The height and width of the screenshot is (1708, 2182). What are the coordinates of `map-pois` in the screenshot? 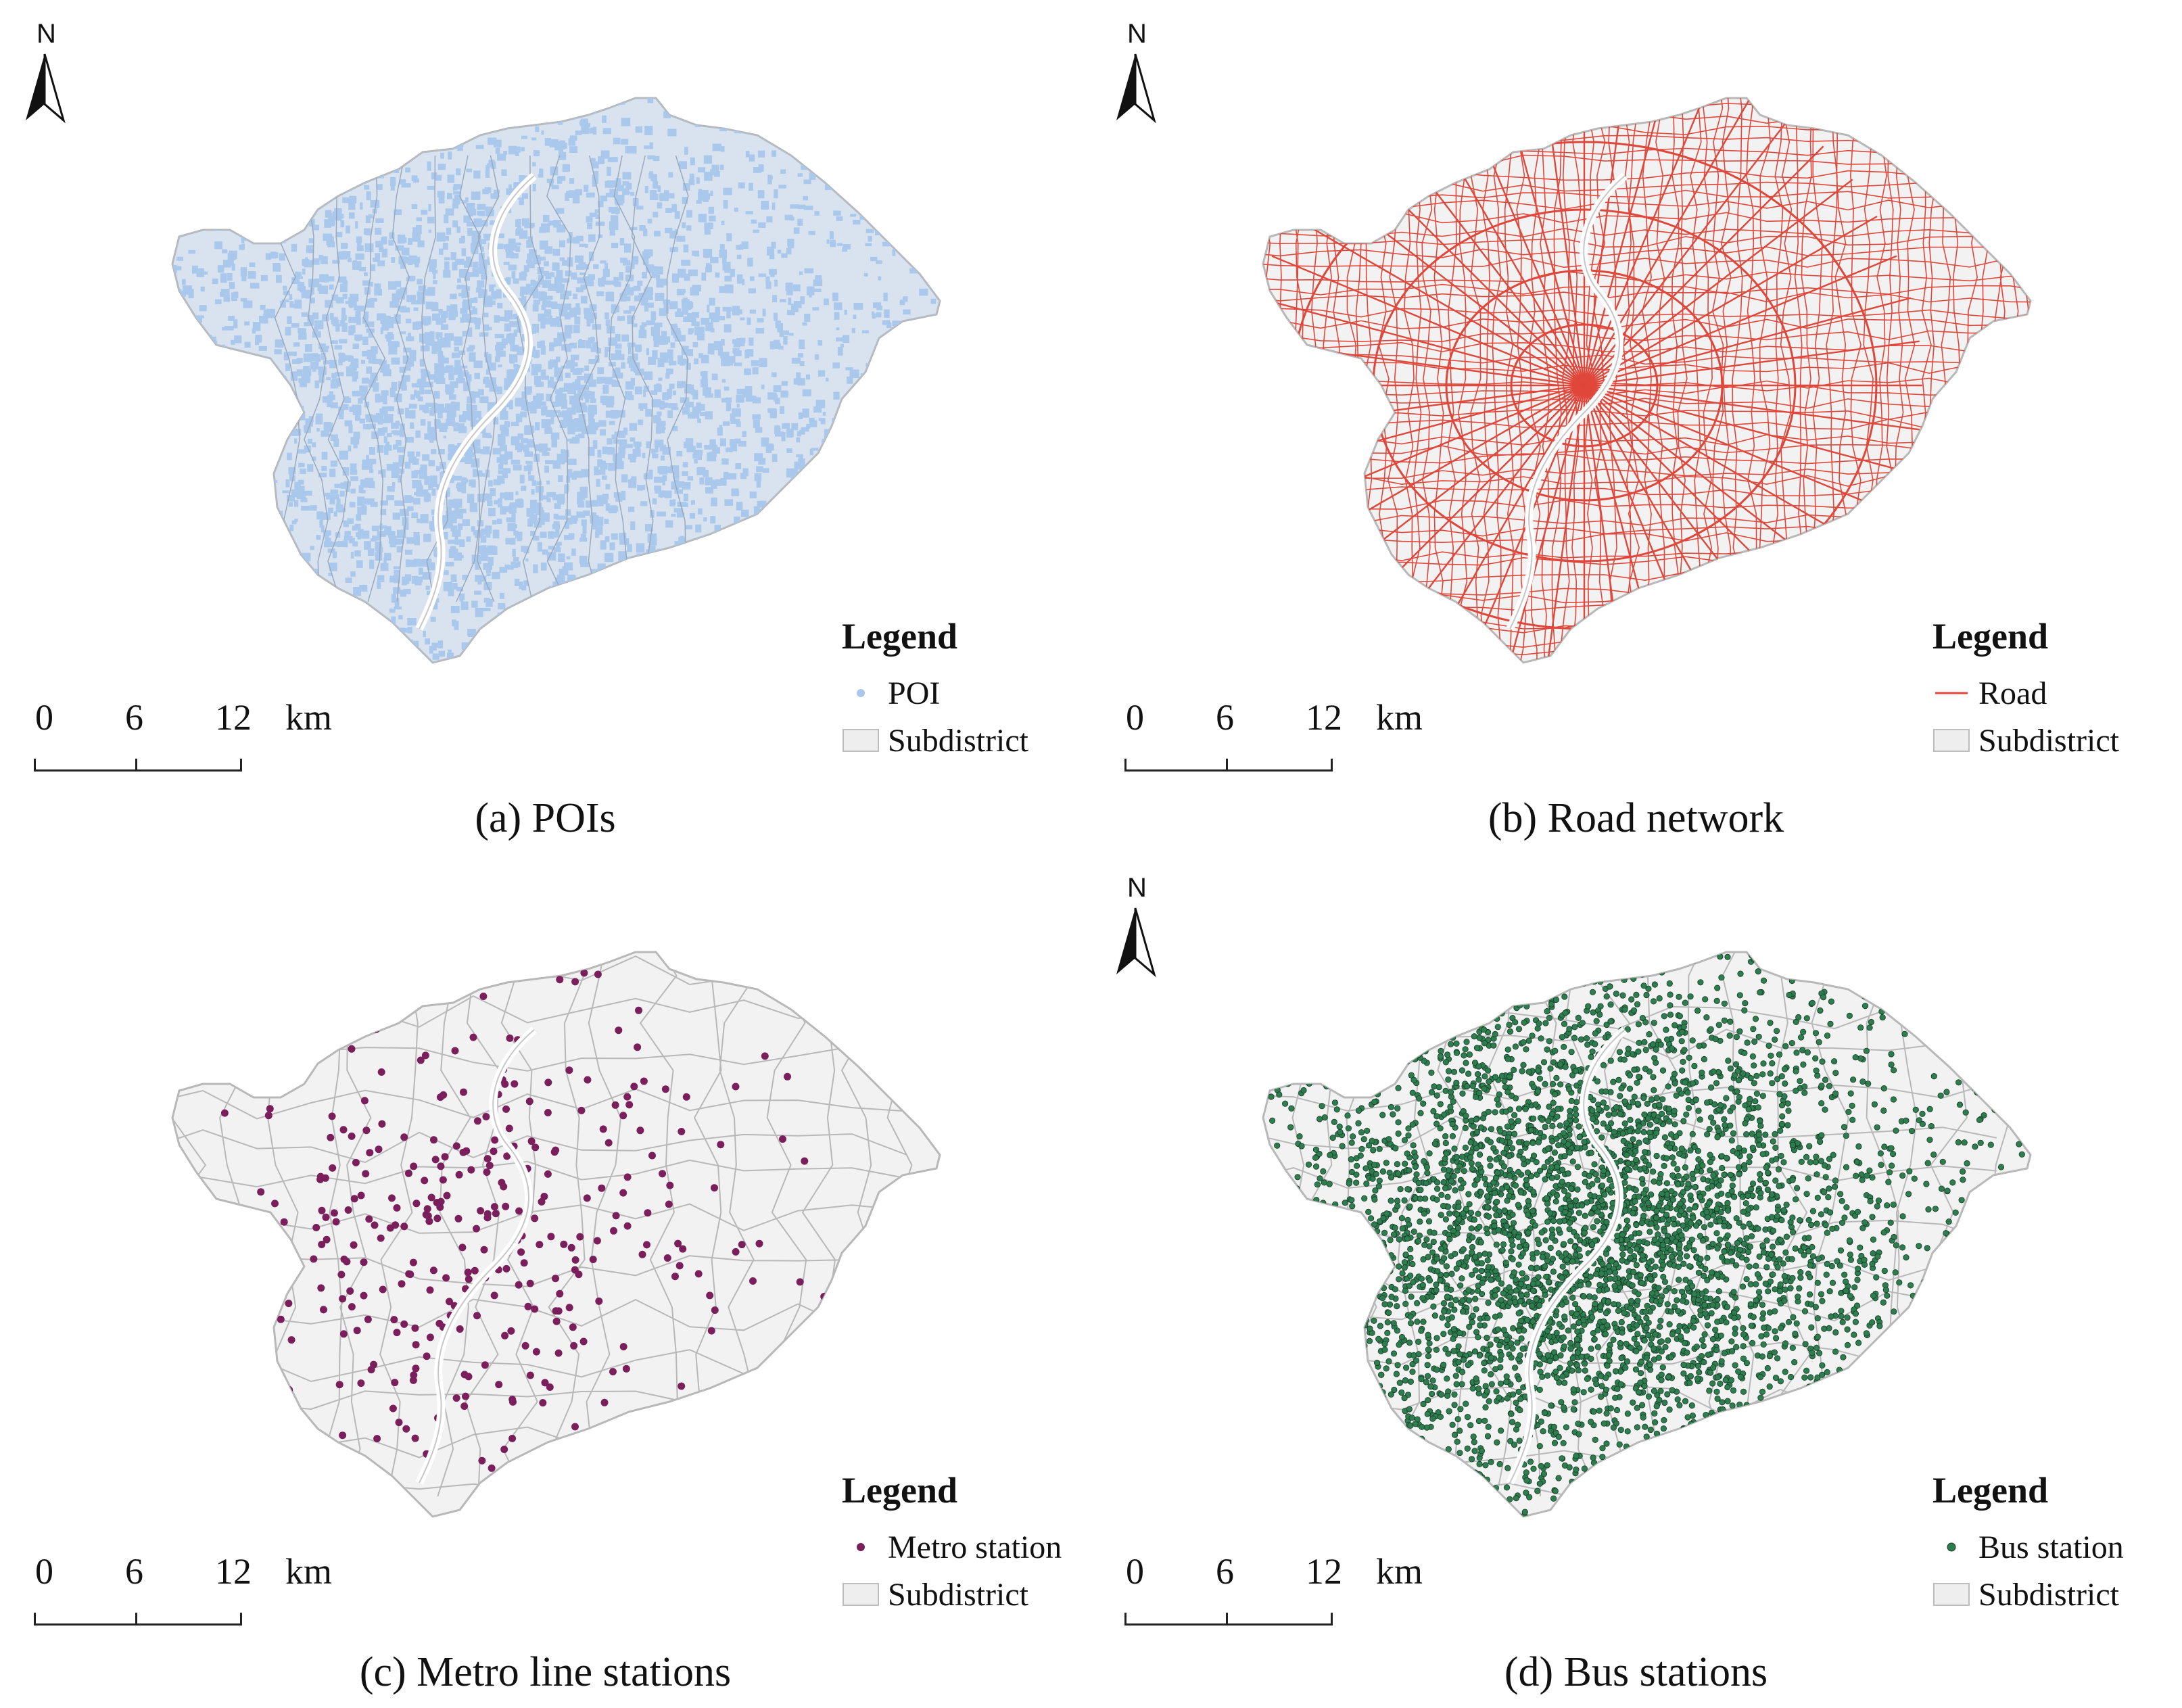 It's located at (549, 396).